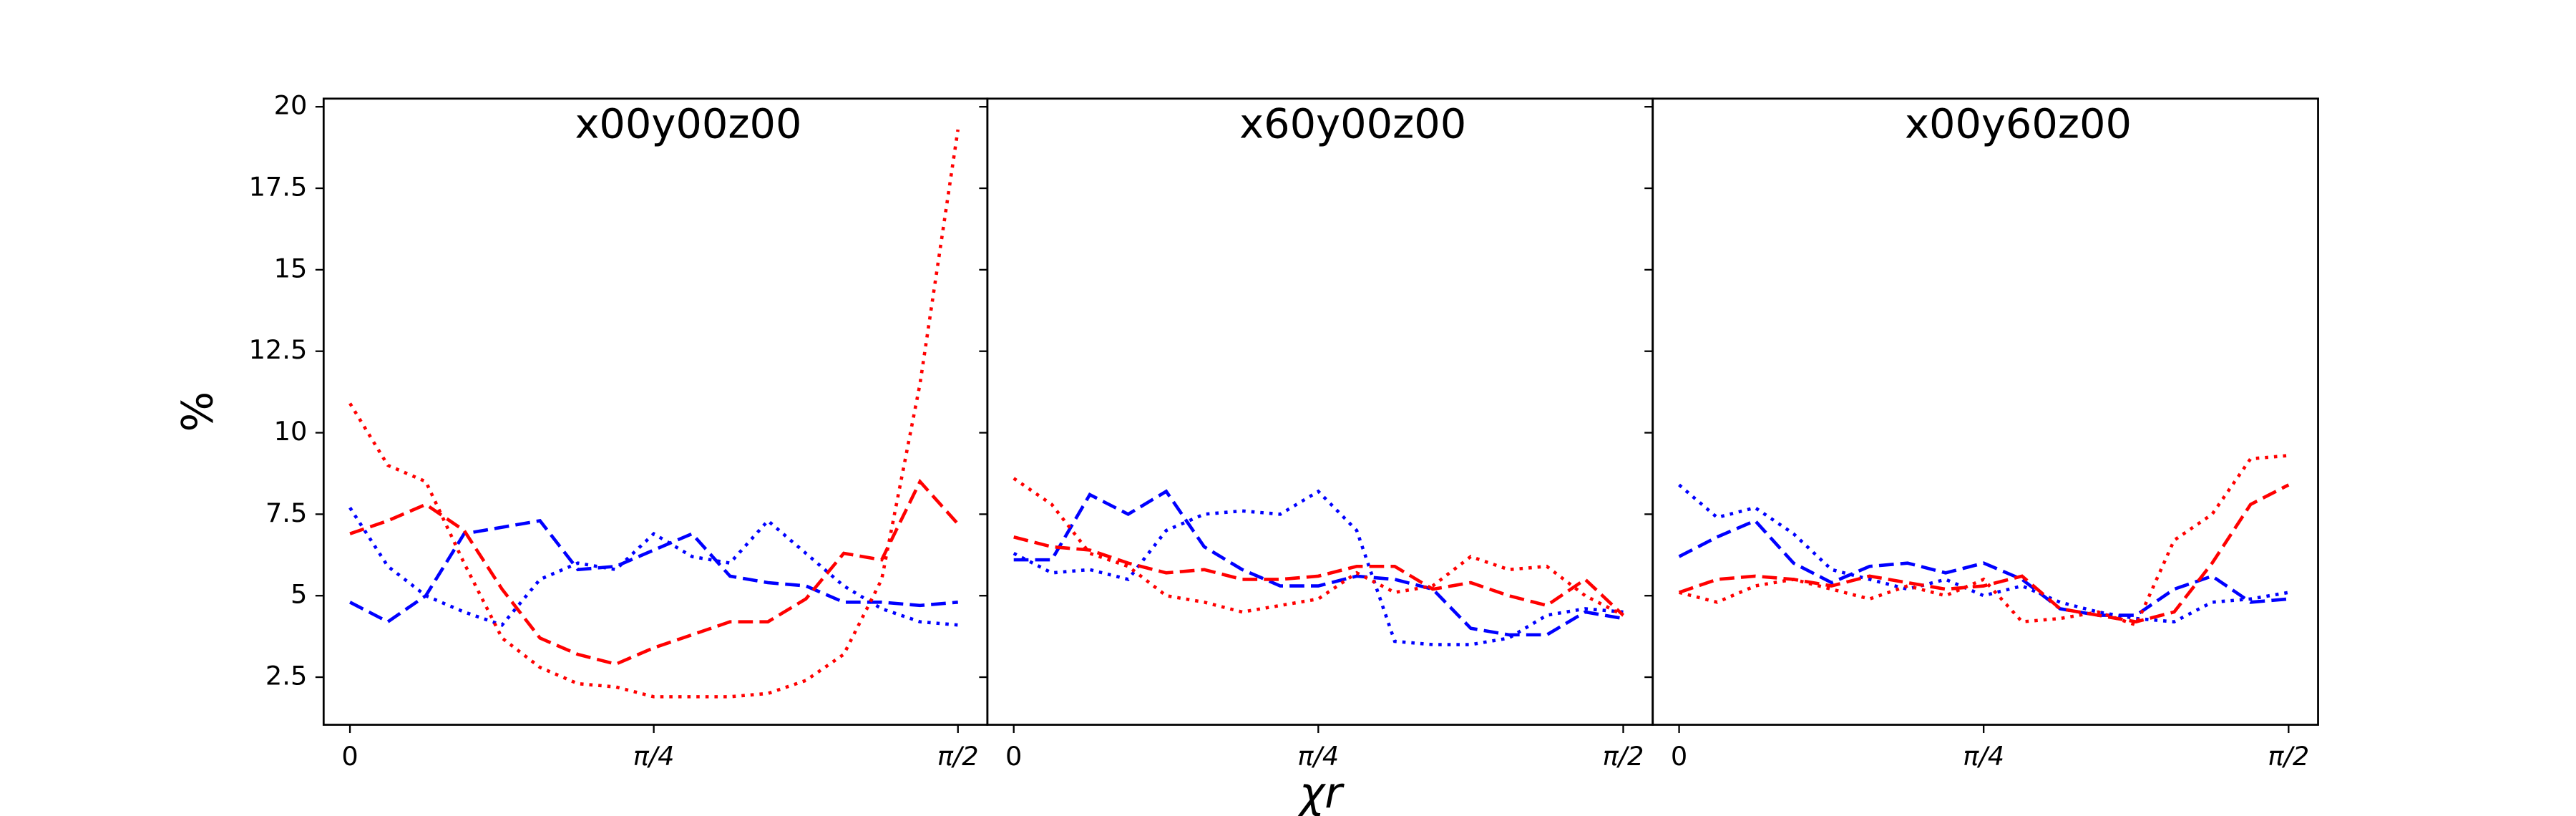  Describe the element at coordinates (2018, 123) in the screenshot. I see `panel-title: x00y60z00` at that location.